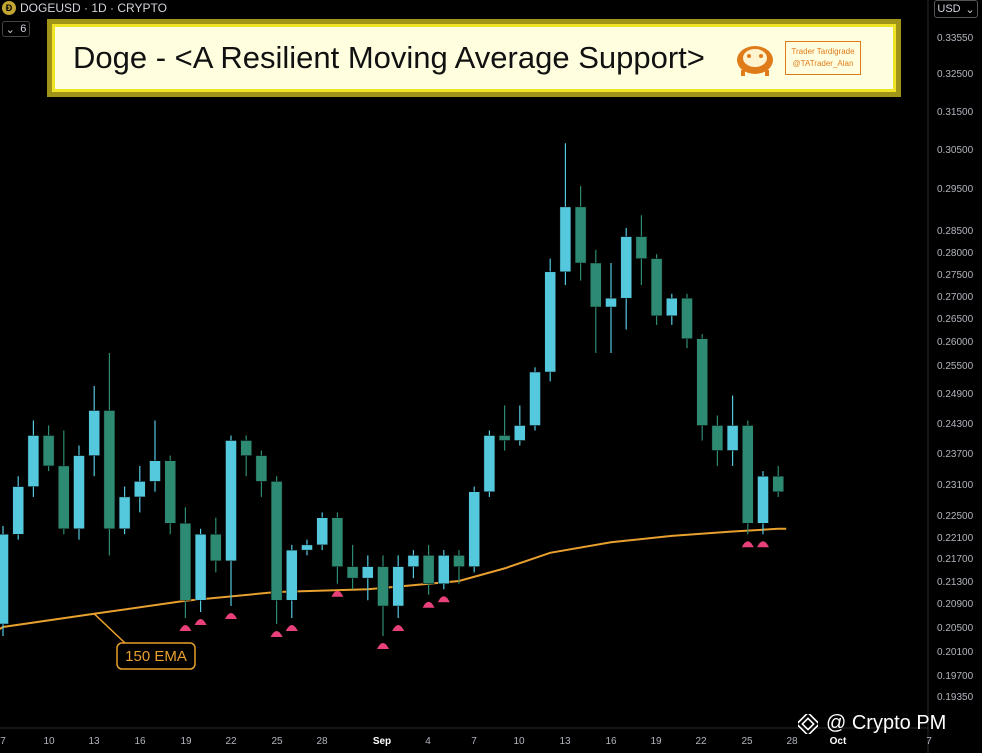 The height and width of the screenshot is (753, 982). Describe the element at coordinates (808, 723) in the screenshot. I see `binance-diamond-icon` at that location.